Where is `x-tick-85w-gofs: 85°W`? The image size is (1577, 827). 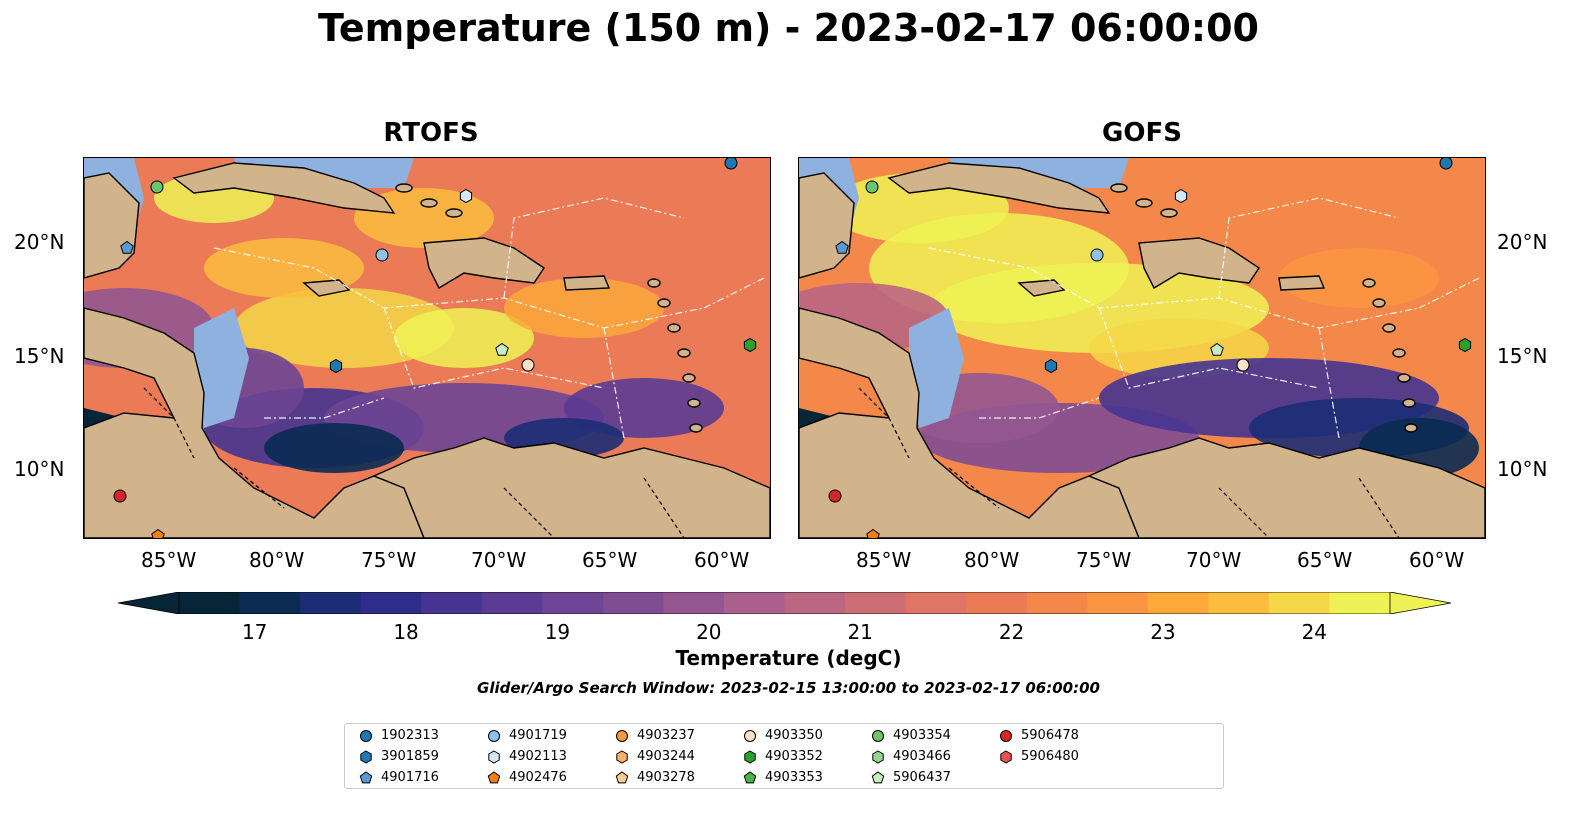 x-tick-85w-gofs: 85°W is located at coordinates (884, 560).